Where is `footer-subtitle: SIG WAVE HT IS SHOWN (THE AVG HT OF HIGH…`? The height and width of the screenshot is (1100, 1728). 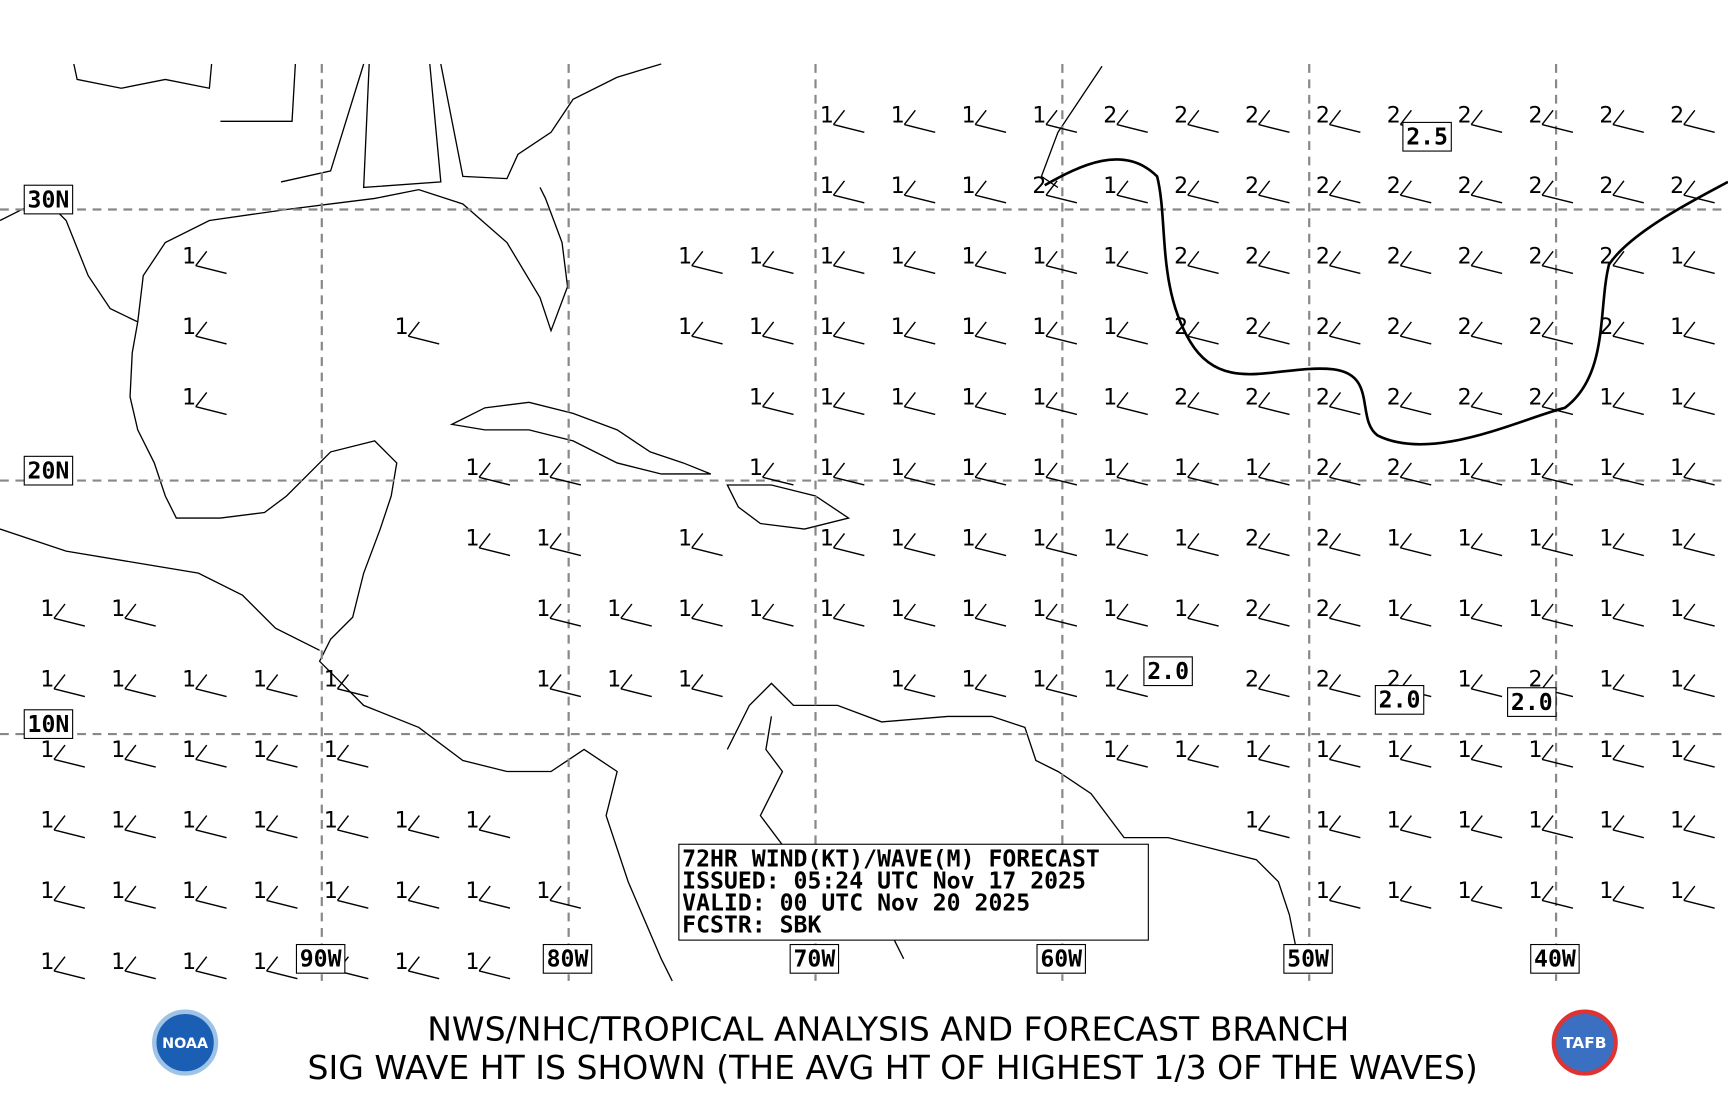 footer-subtitle: SIG WAVE HT IS SHOWN (THE AVG HT OF HIGH… is located at coordinates (893, 1067).